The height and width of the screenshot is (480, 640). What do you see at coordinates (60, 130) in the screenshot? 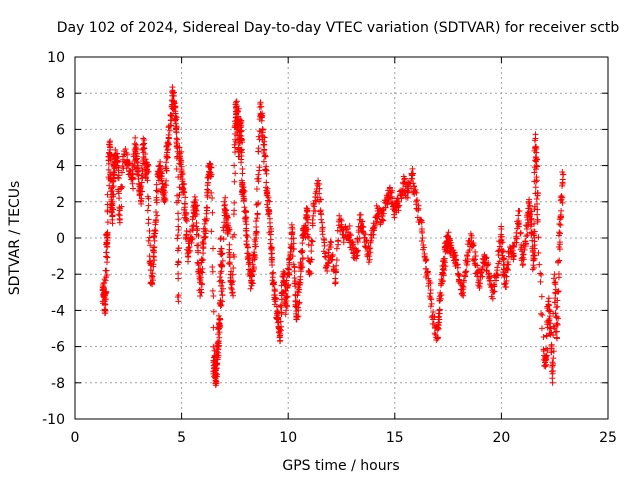
I see `y-tick-label: 6` at bounding box center [60, 130].